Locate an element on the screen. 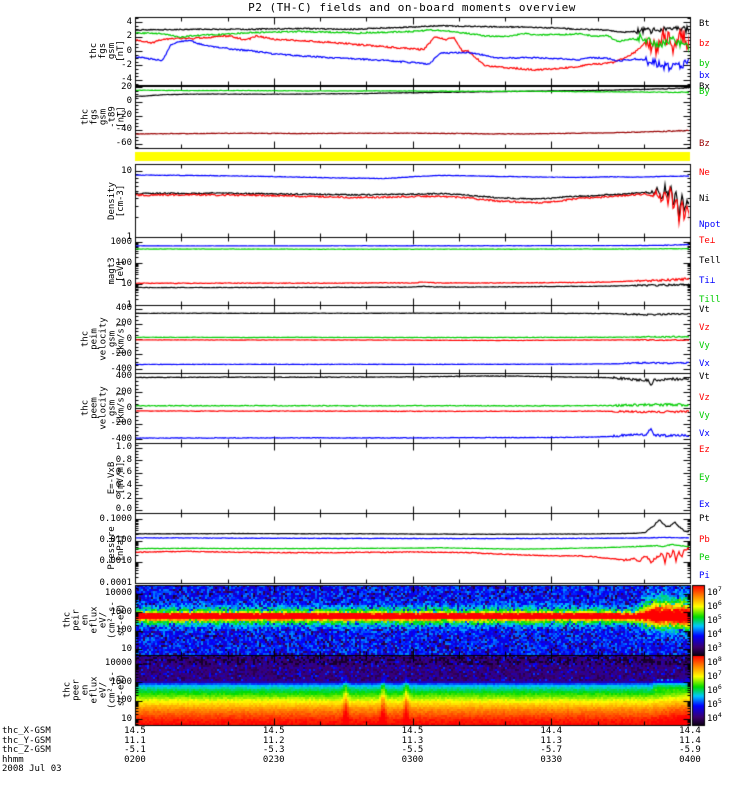 The width and height of the screenshot is (750, 800). peir_en_eflux-ytick-10: 10 is located at coordinates (126, 648).